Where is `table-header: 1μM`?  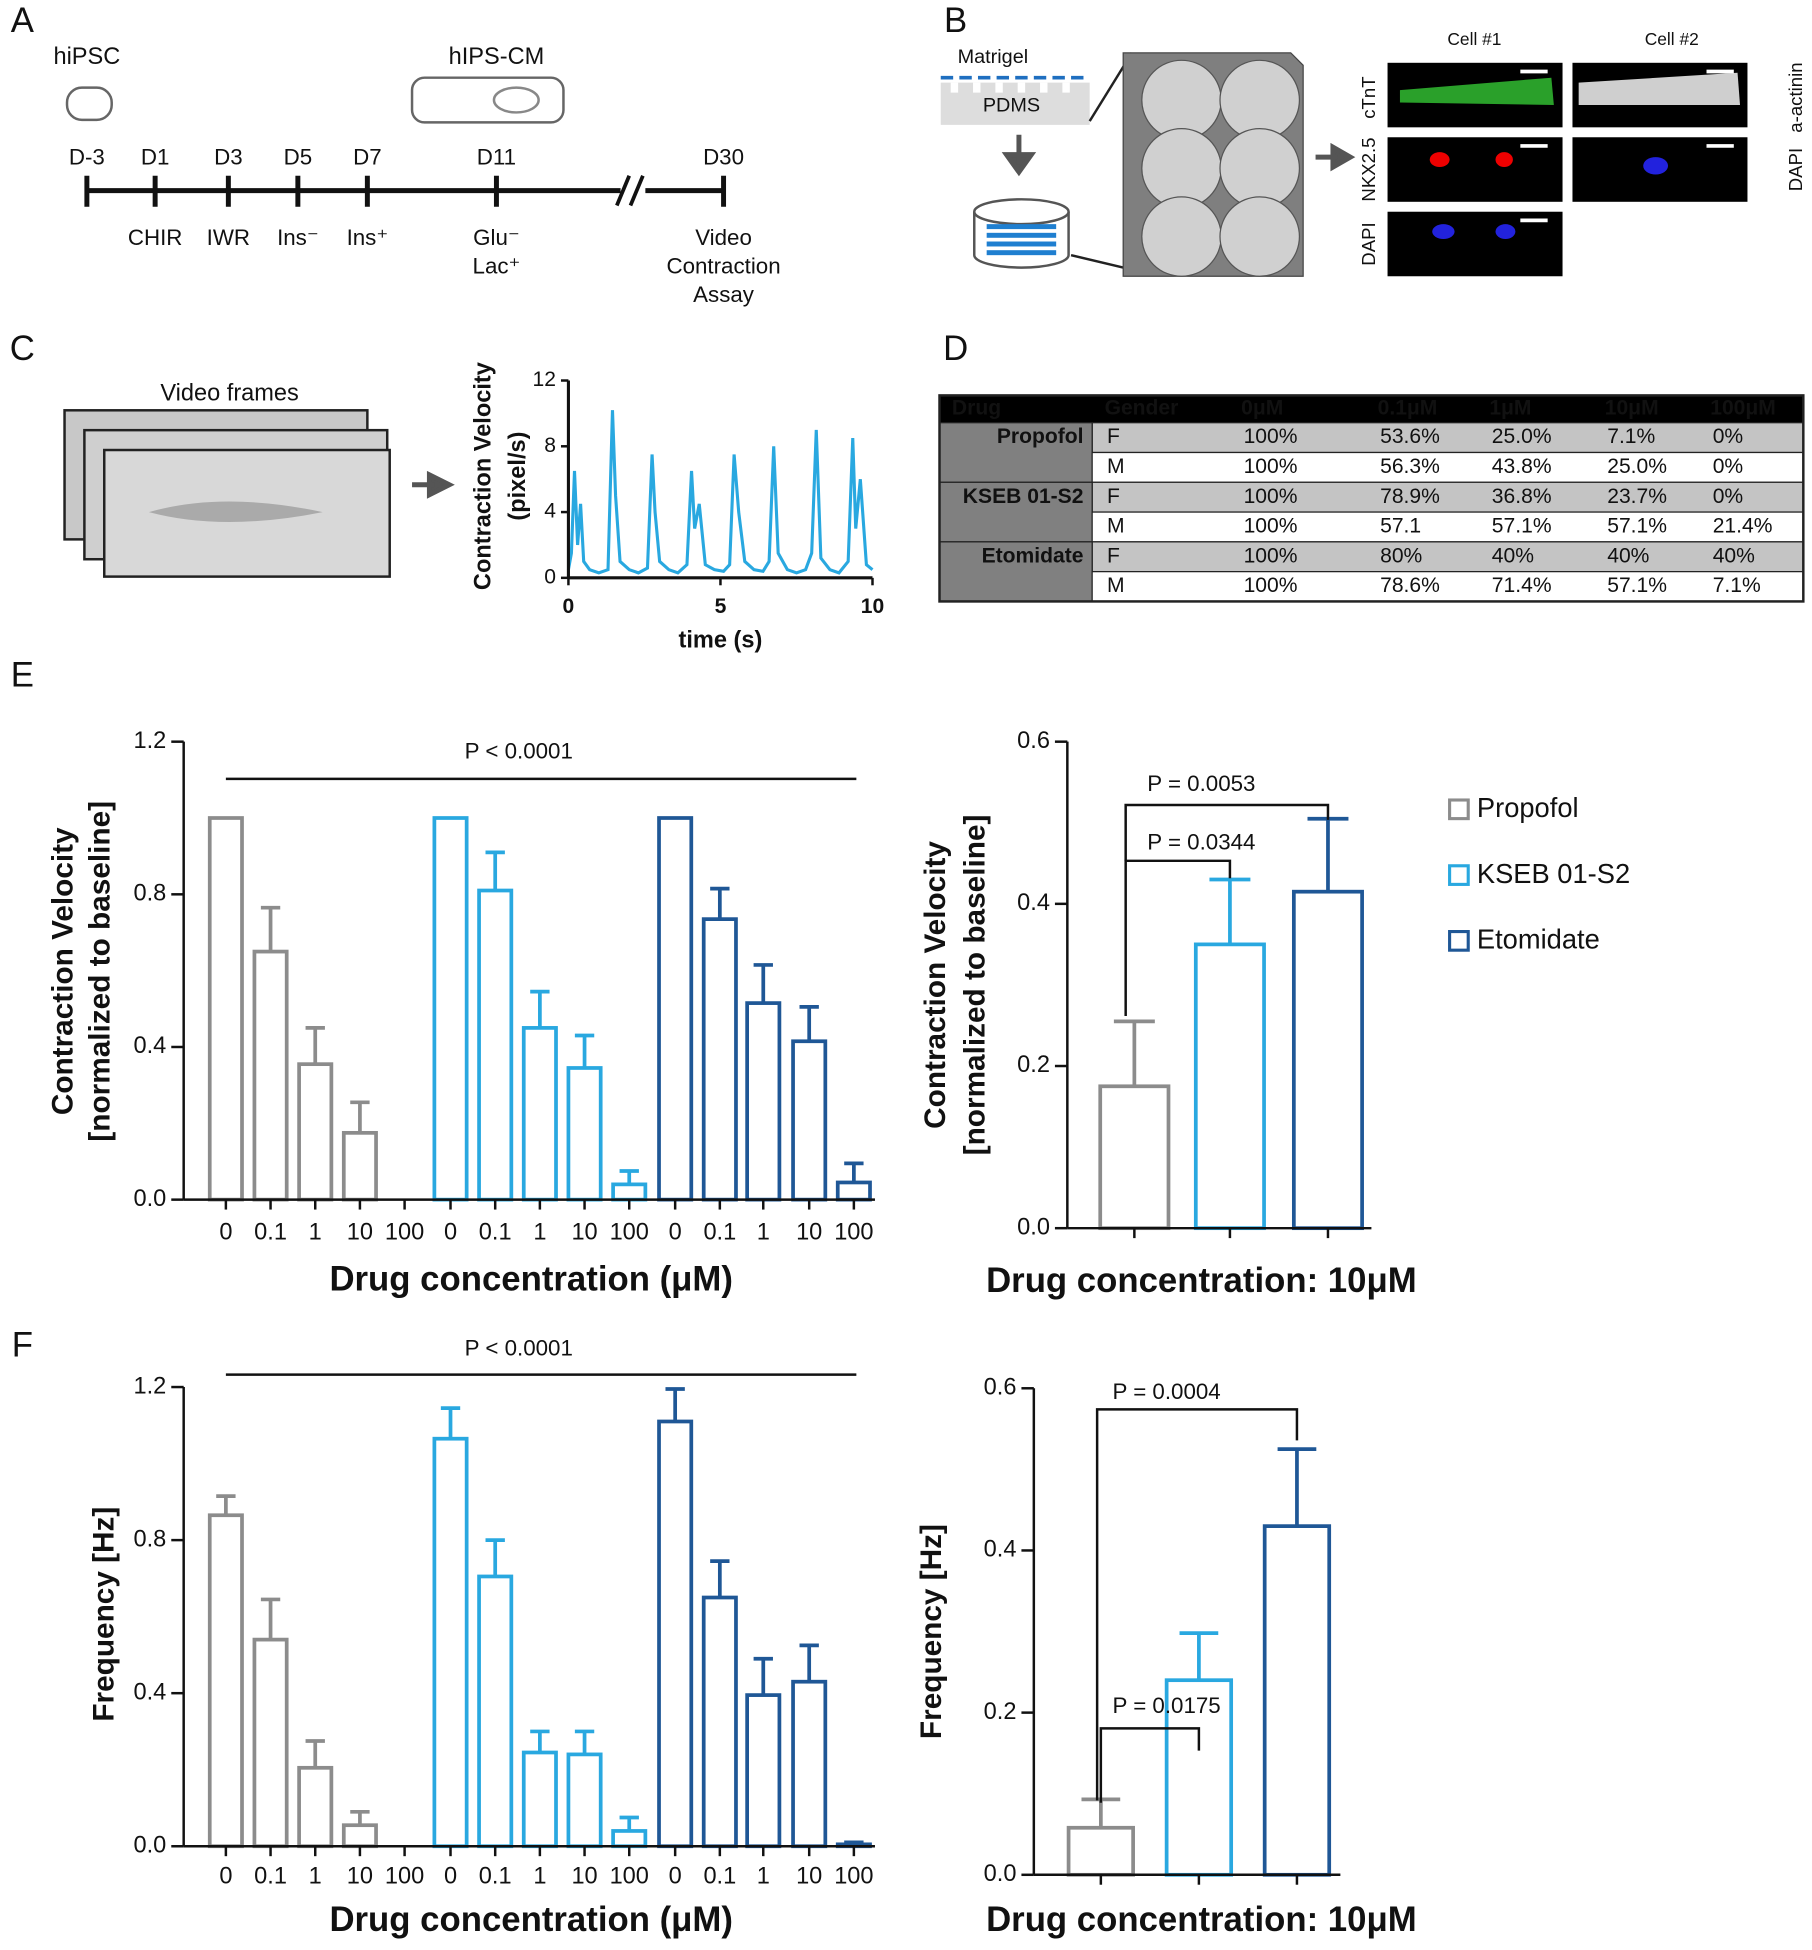 table-header: 1μM is located at coordinates (1510, 408).